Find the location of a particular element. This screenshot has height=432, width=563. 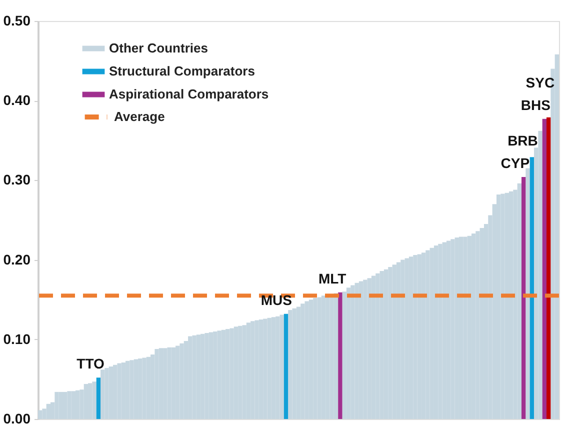

annotation: BHS is located at coordinates (535, 104).